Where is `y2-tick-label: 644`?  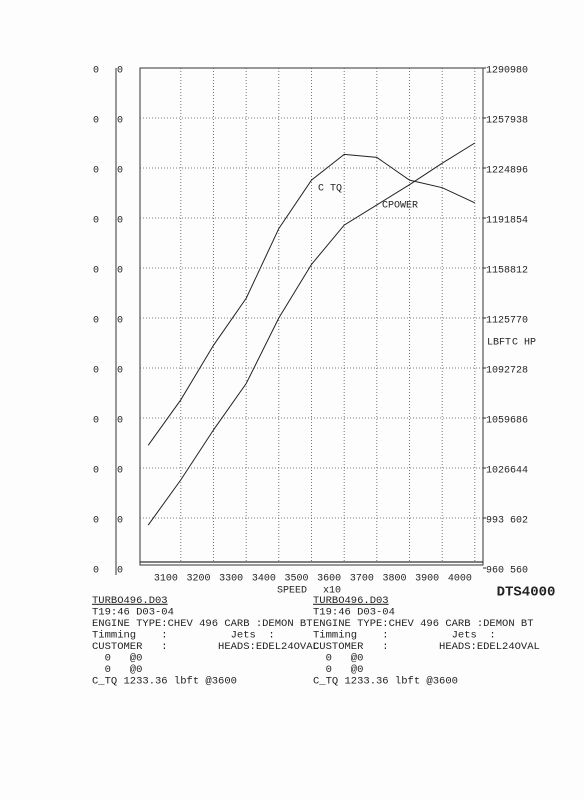 y2-tick-label: 644 is located at coordinates (519, 471).